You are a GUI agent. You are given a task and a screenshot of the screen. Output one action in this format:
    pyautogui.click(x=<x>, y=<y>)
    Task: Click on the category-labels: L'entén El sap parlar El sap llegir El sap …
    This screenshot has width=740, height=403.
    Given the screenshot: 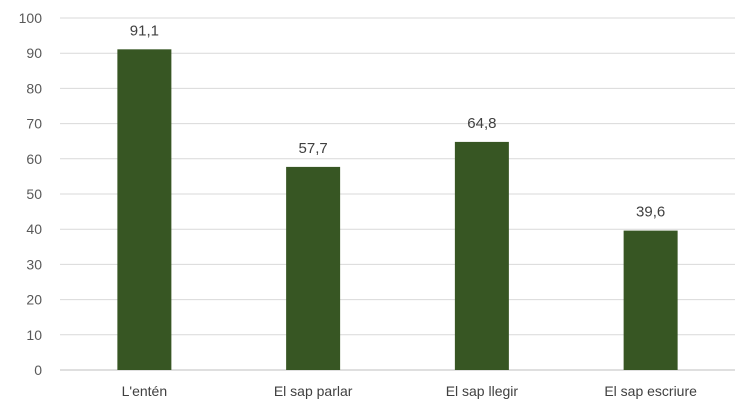 What is the action you would take?
    pyautogui.click(x=410, y=391)
    